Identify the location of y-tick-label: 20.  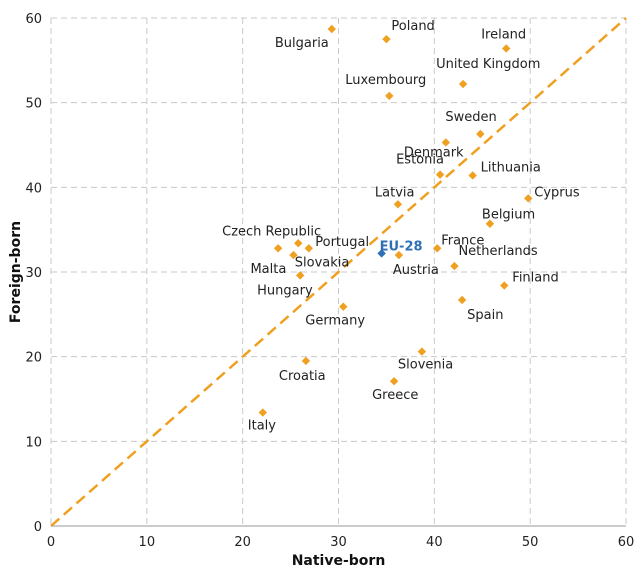
(33, 358).